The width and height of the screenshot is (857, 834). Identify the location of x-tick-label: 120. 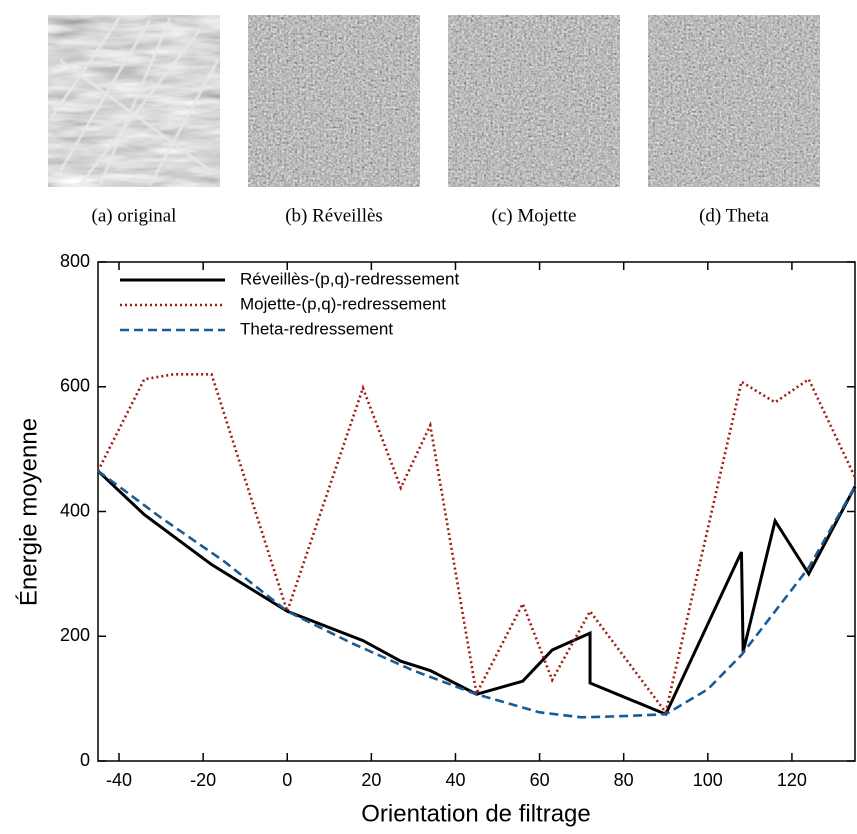
(792, 780).